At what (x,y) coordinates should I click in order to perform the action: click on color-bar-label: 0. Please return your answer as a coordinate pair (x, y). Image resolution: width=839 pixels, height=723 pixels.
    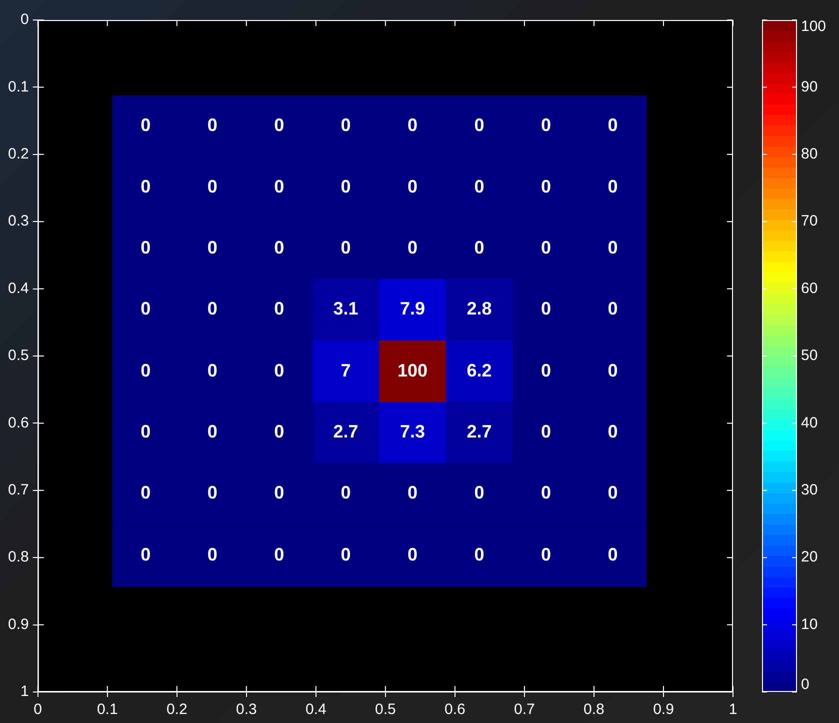
    Looking at the image, I should click on (805, 685).